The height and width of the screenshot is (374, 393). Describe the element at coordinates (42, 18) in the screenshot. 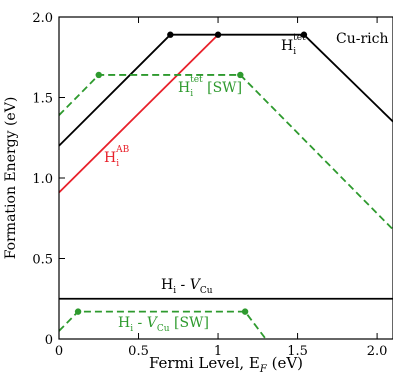

I see `y-tick-label-4: 2.0` at that location.